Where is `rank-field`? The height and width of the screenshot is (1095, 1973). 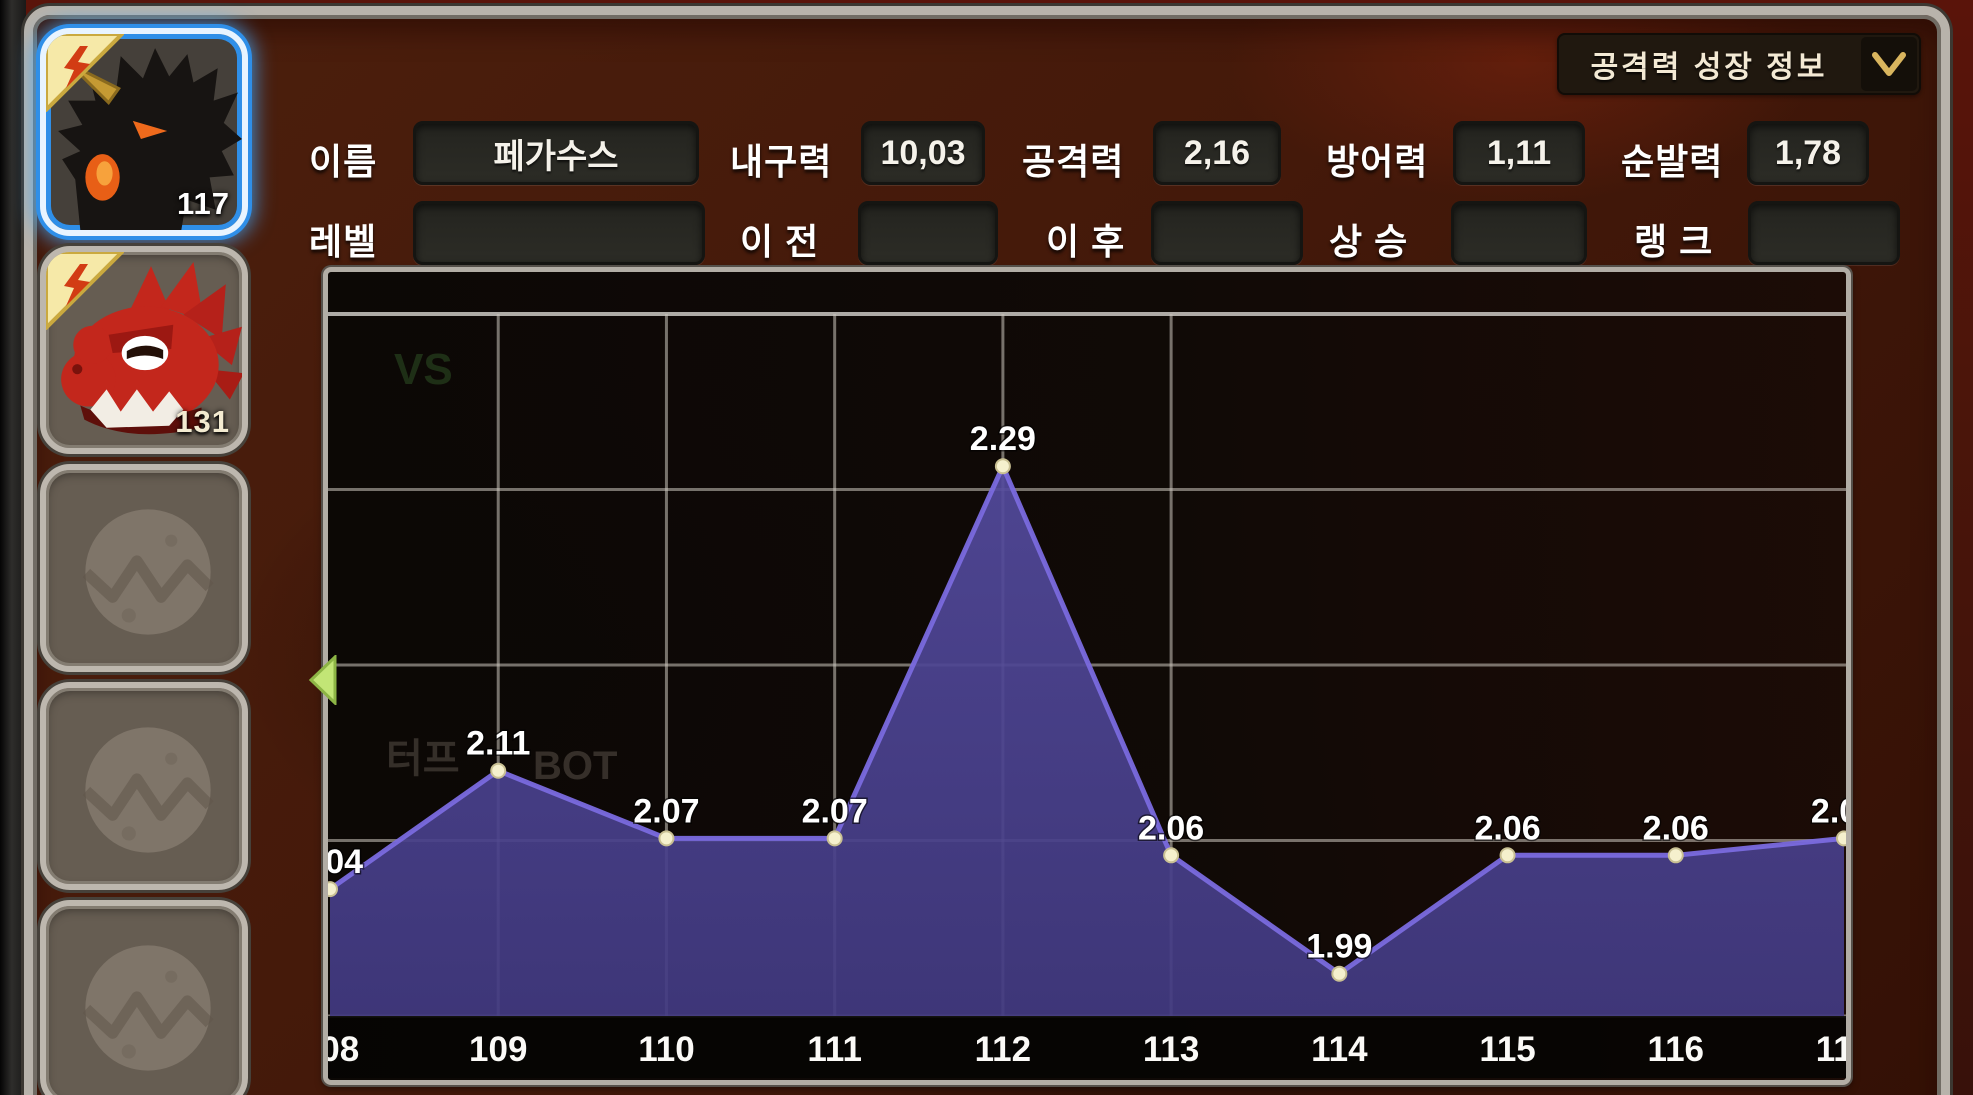
rank-field is located at coordinates (1824, 233).